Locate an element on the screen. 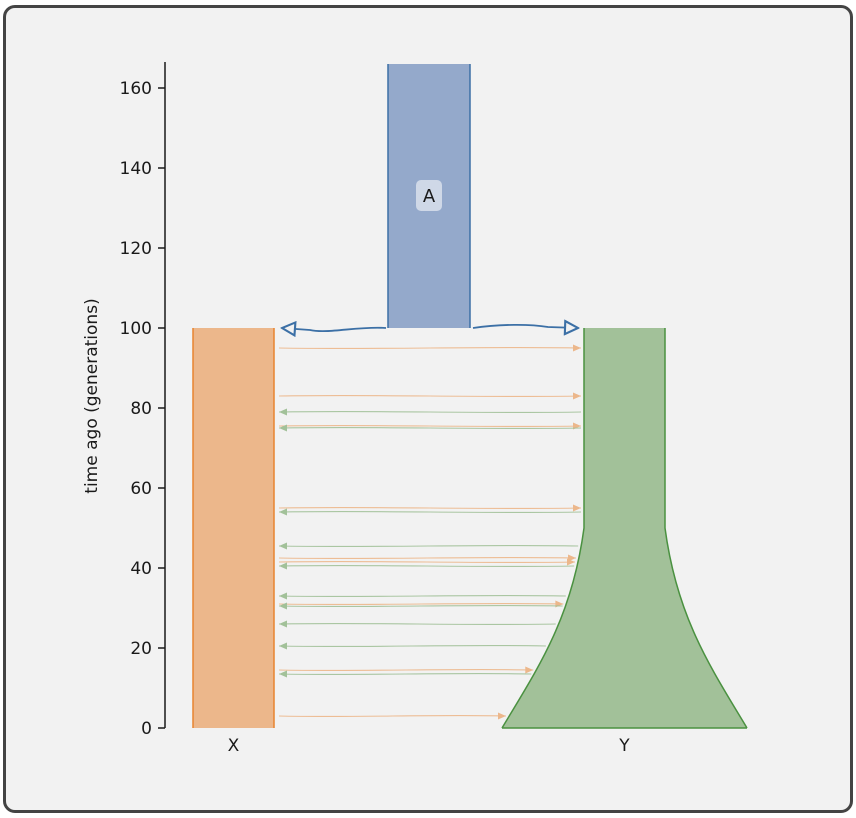 Image resolution: width=856 pixels, height=818 pixels. population-x-label: X is located at coordinates (234, 746).